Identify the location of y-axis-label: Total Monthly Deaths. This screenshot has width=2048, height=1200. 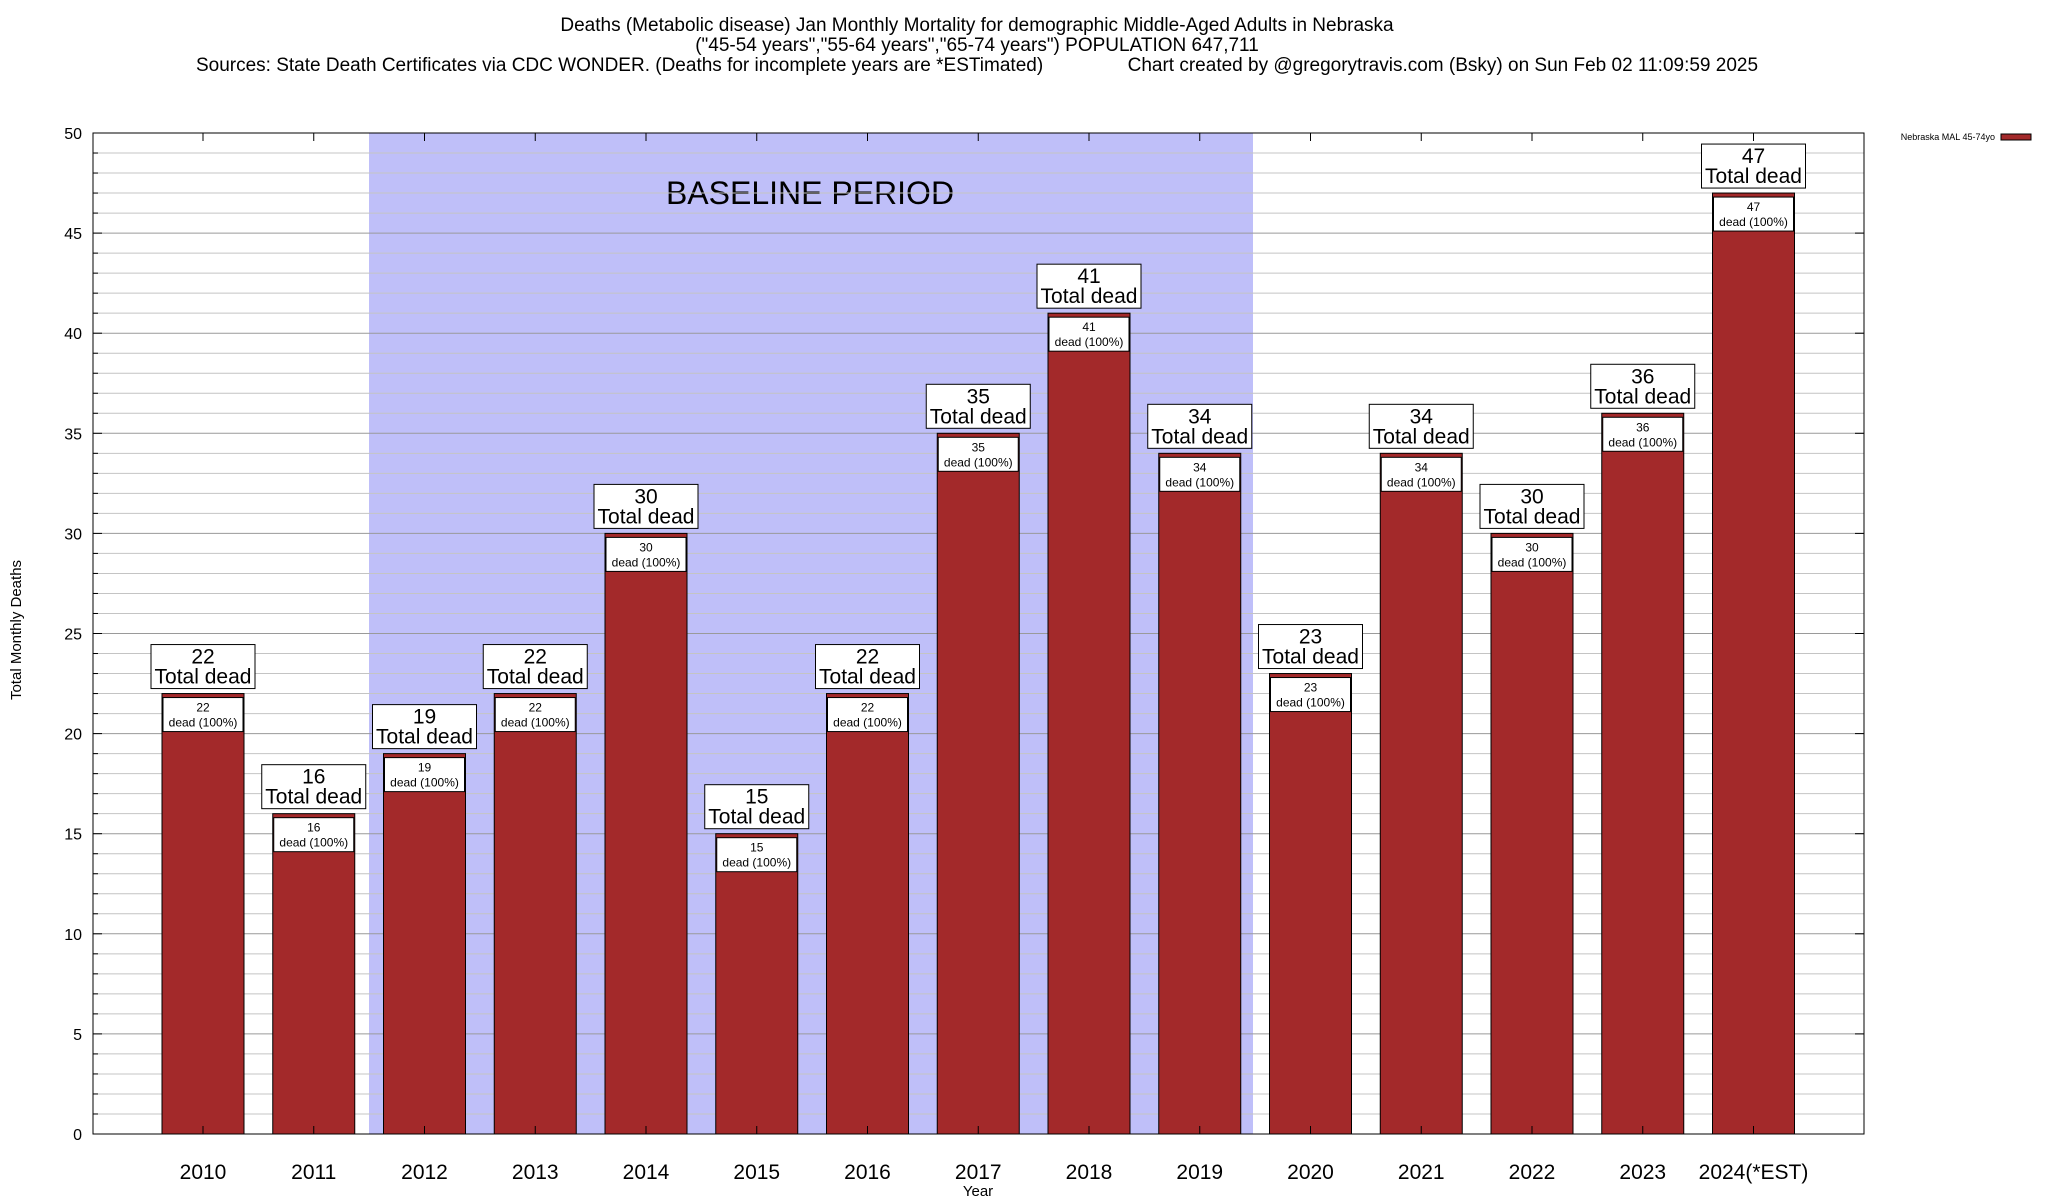
(16, 630).